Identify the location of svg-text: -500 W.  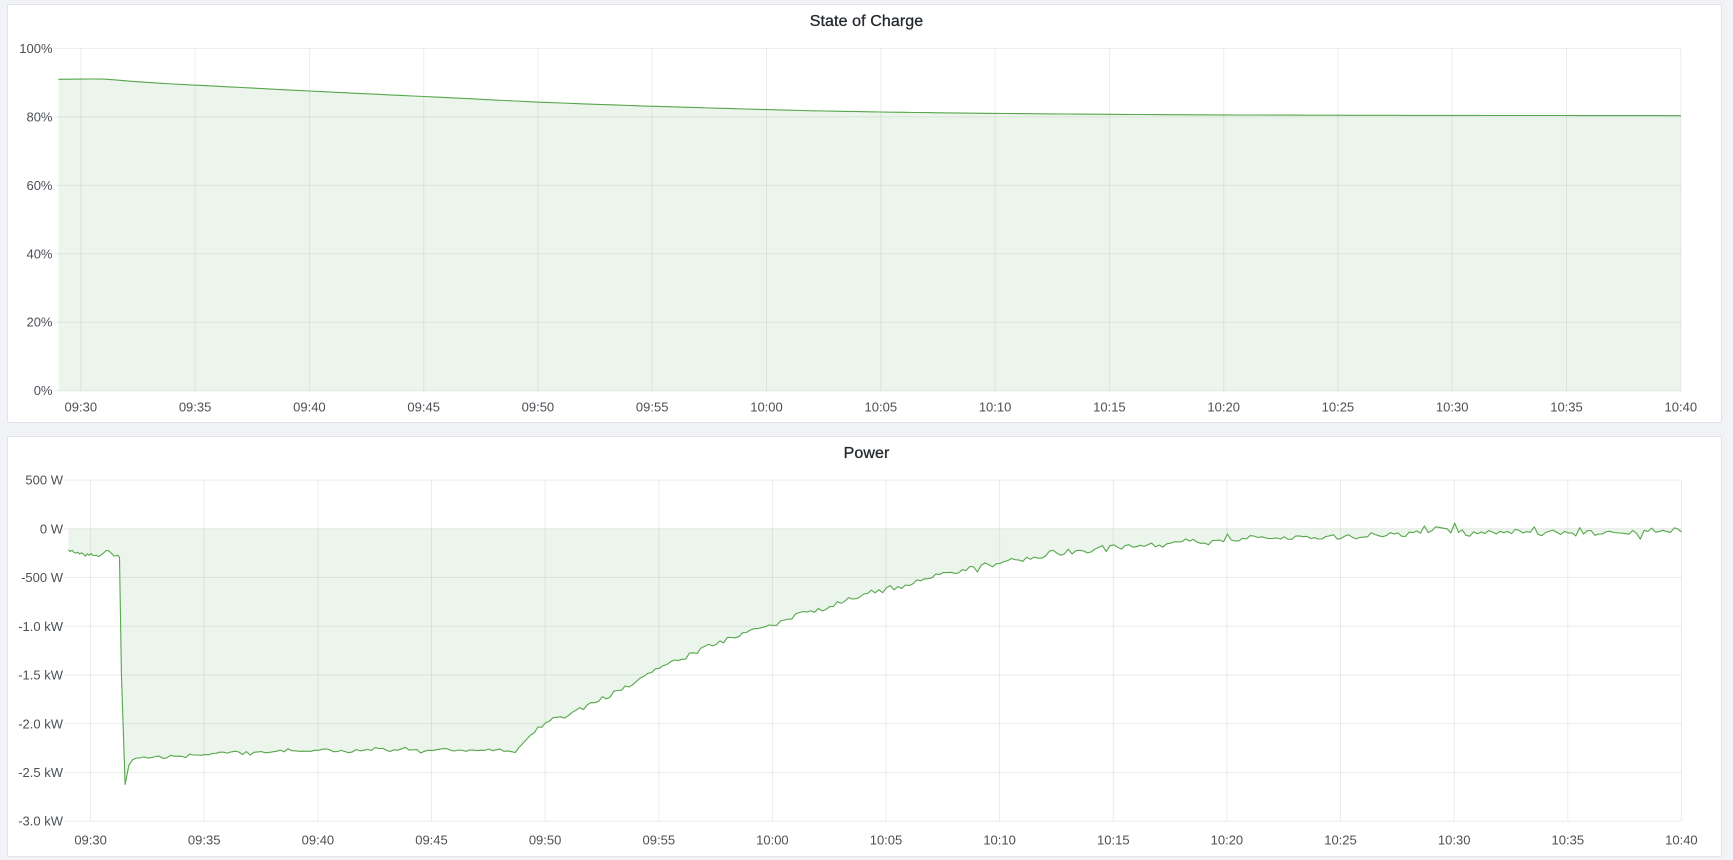
(42, 577).